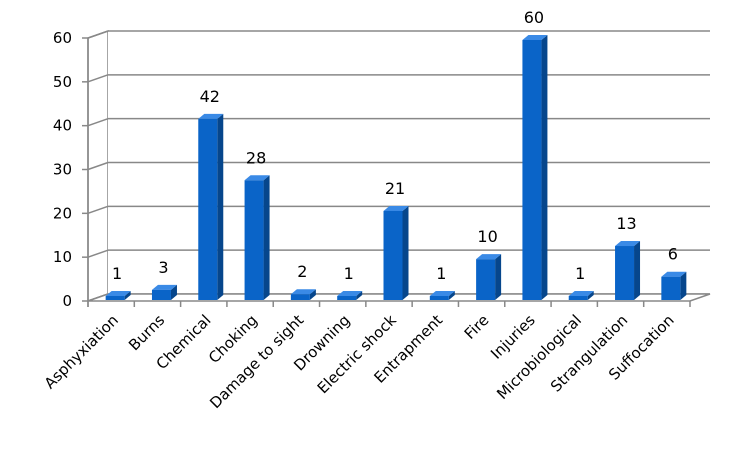  I want to click on data-label: 60, so click(534, 17).